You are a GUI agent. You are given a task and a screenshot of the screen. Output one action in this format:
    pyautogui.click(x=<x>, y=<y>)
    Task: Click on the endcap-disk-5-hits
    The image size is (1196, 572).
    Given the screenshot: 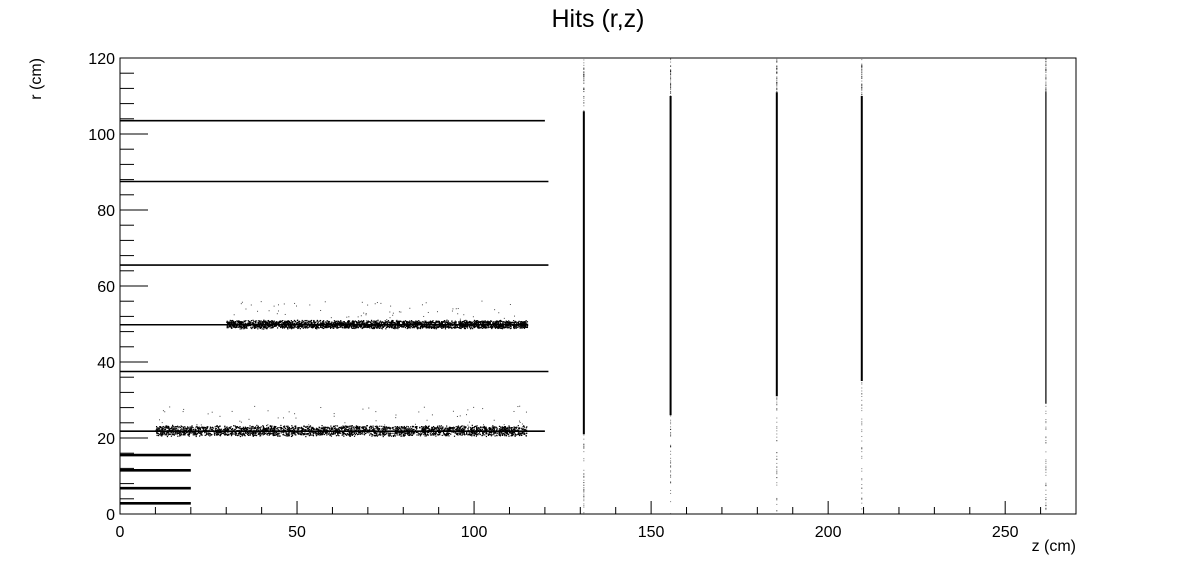 What is the action you would take?
    pyautogui.click(x=1046, y=284)
    